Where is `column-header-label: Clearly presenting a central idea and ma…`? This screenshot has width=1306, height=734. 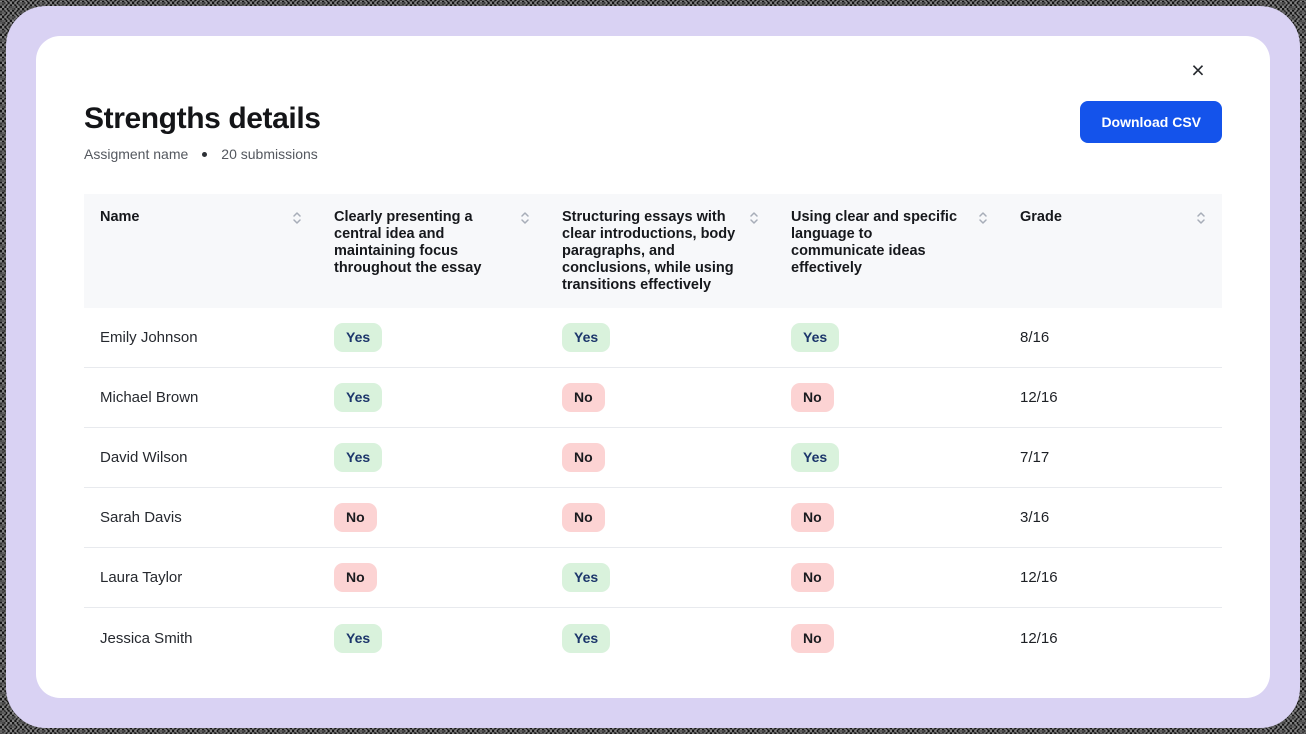
column-header-label: Clearly presenting a central idea and ma… is located at coordinates (408, 242).